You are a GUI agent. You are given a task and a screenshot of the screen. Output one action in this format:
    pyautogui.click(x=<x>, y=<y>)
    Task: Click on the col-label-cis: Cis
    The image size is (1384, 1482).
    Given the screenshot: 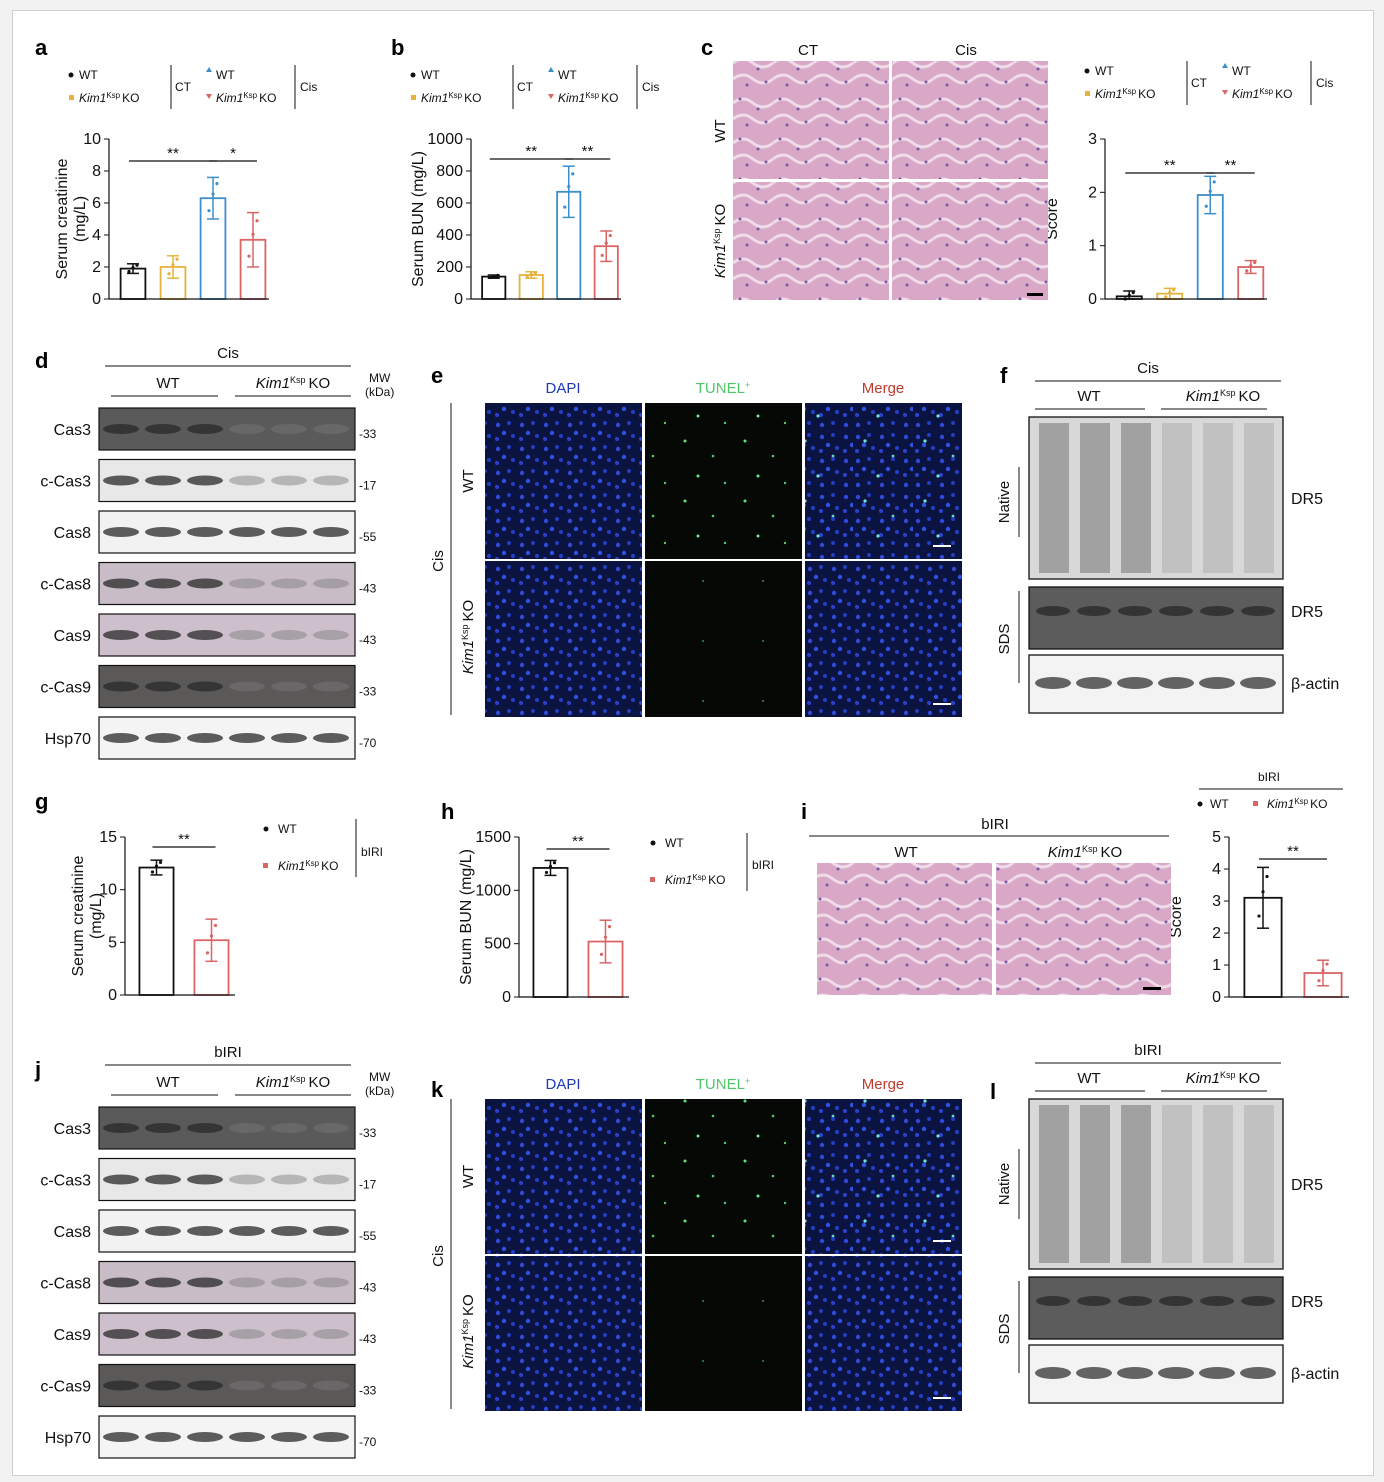 What is the action you would take?
    pyautogui.click(x=966, y=50)
    